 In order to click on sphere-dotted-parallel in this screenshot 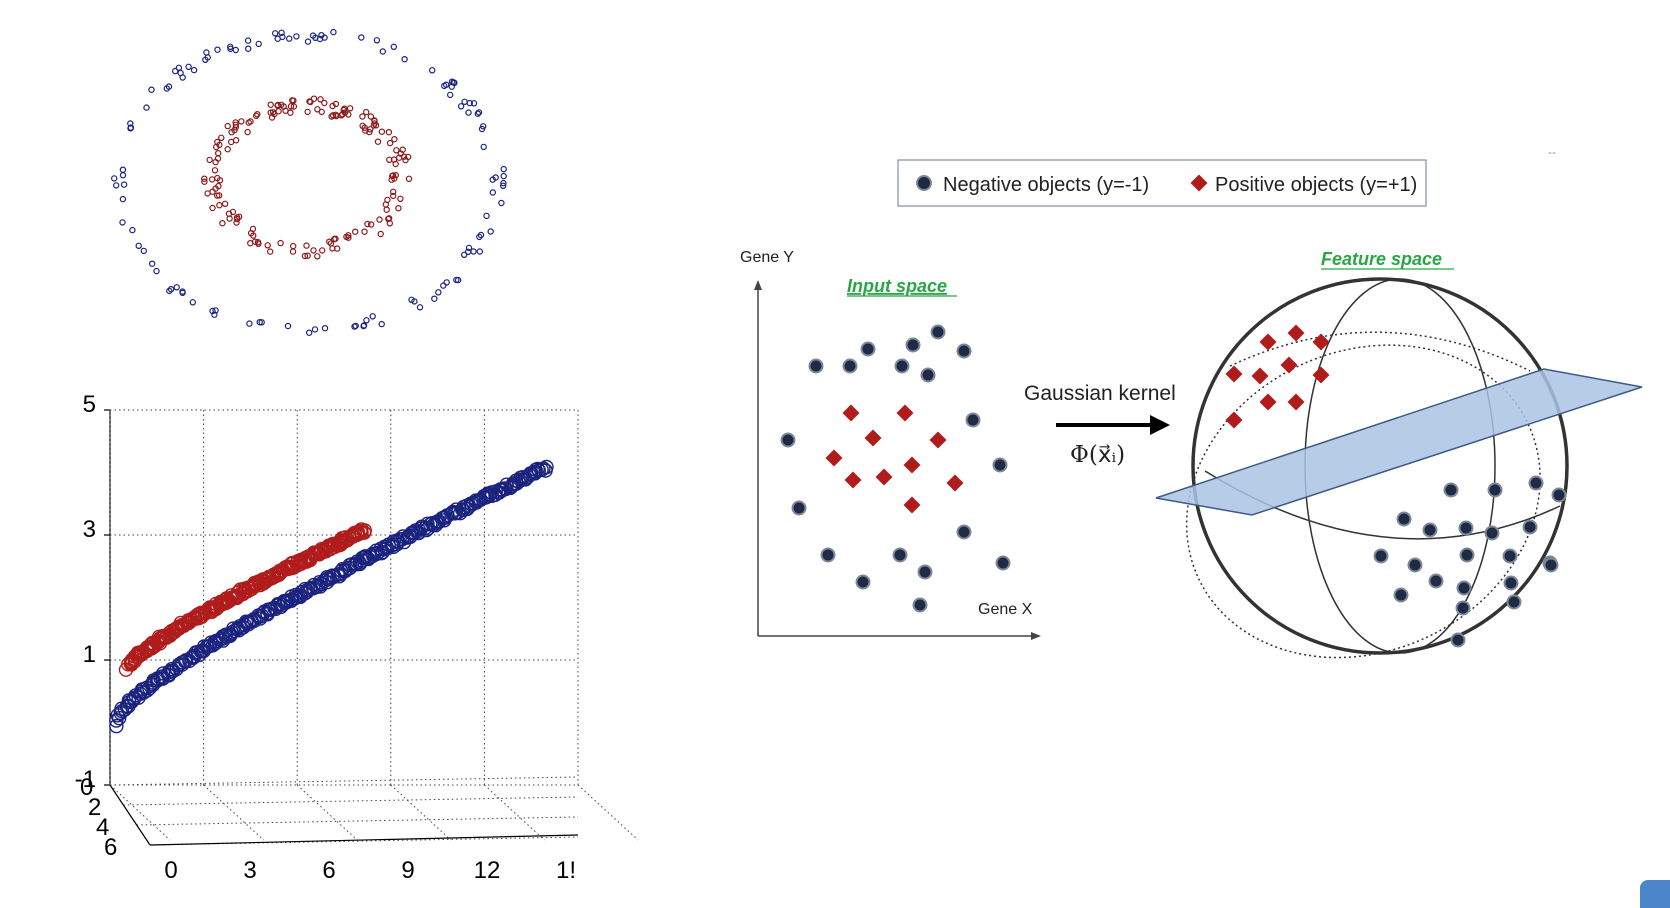, I will do `click(1380, 351)`.